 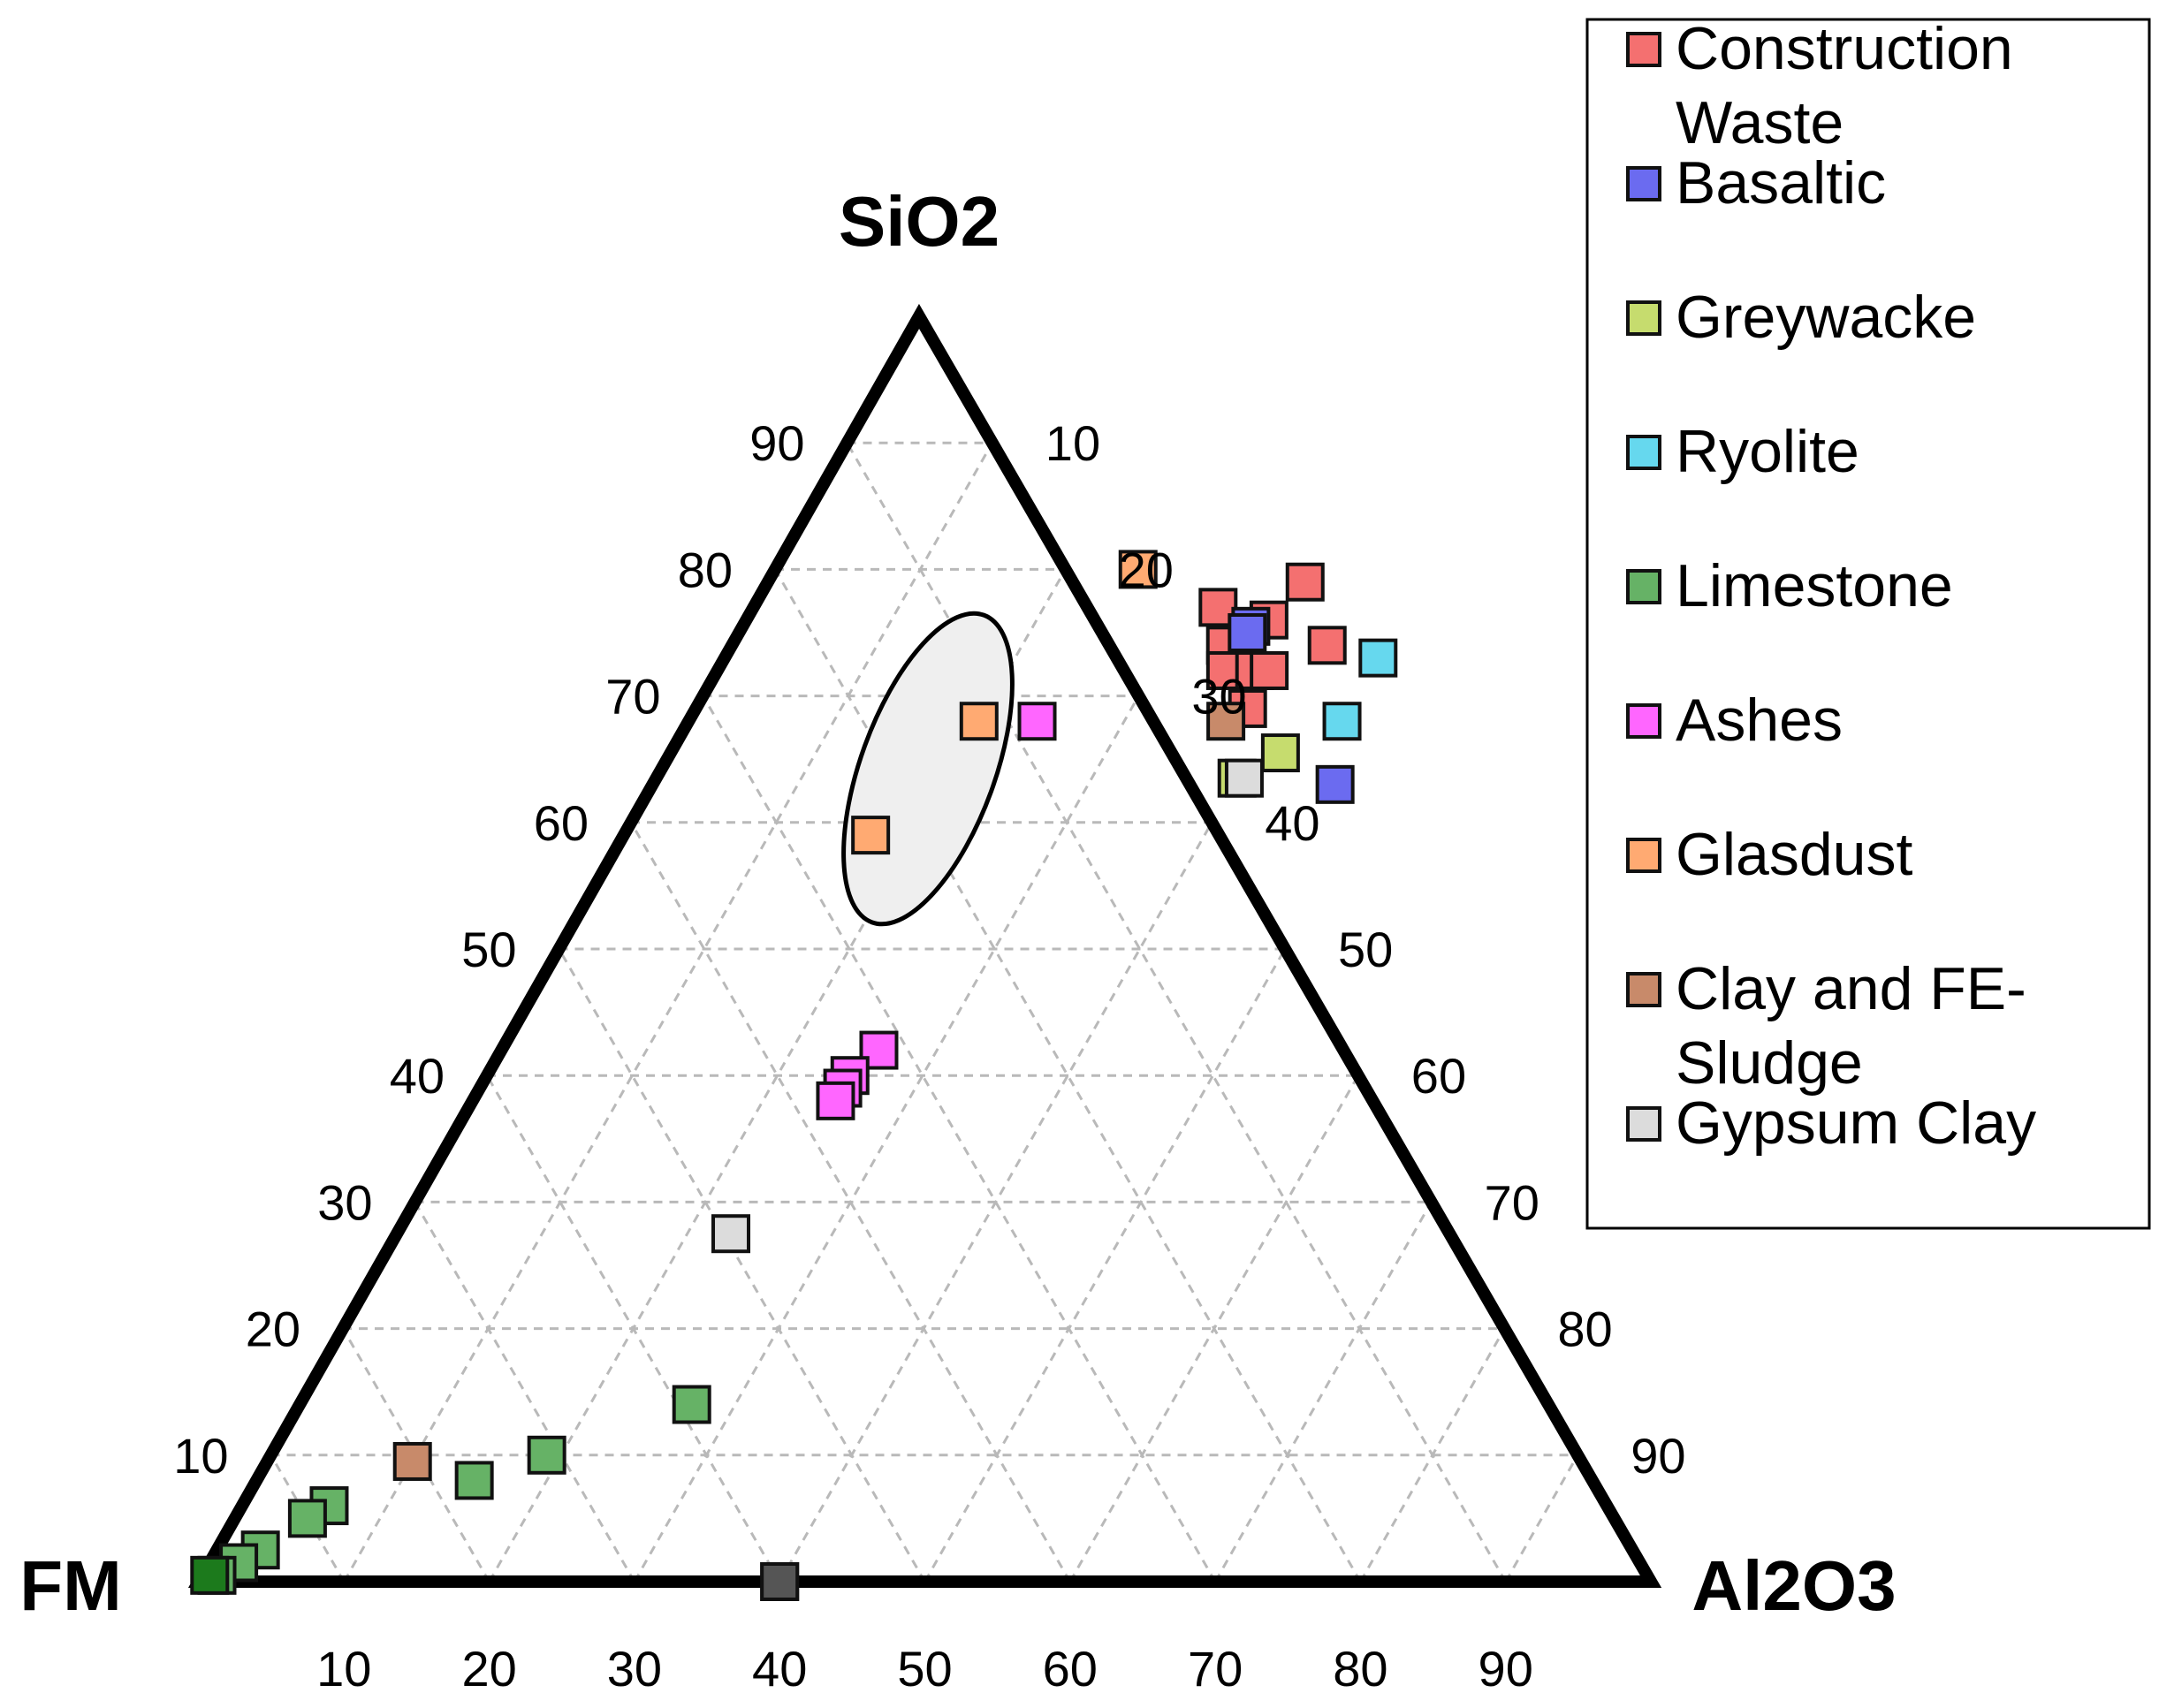 What do you see at coordinates (1760, 720) in the screenshot?
I see `legend-label-5: Ashes` at bounding box center [1760, 720].